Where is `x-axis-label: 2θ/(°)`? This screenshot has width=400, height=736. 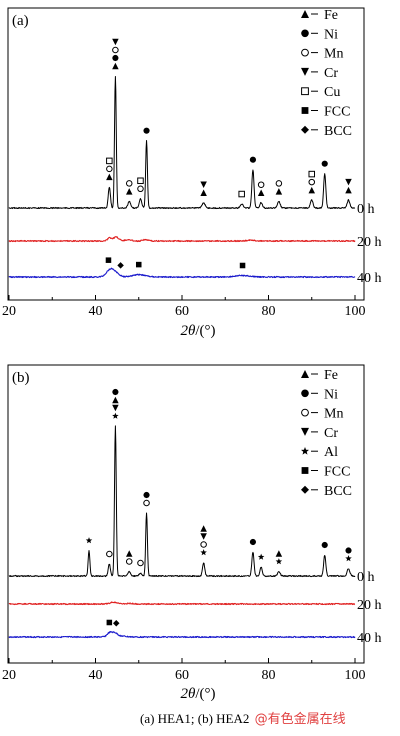
x-axis-label: 2θ/(°) is located at coordinates (197, 331).